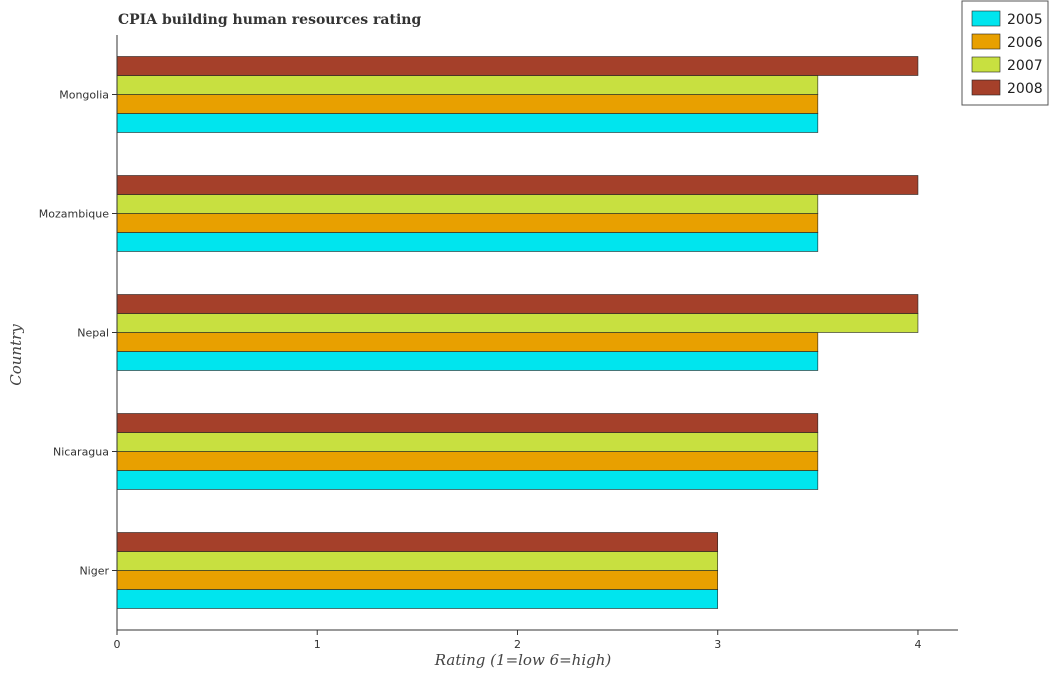  What do you see at coordinates (986, 87) in the screenshot?
I see `legend-swatch-2008` at bounding box center [986, 87].